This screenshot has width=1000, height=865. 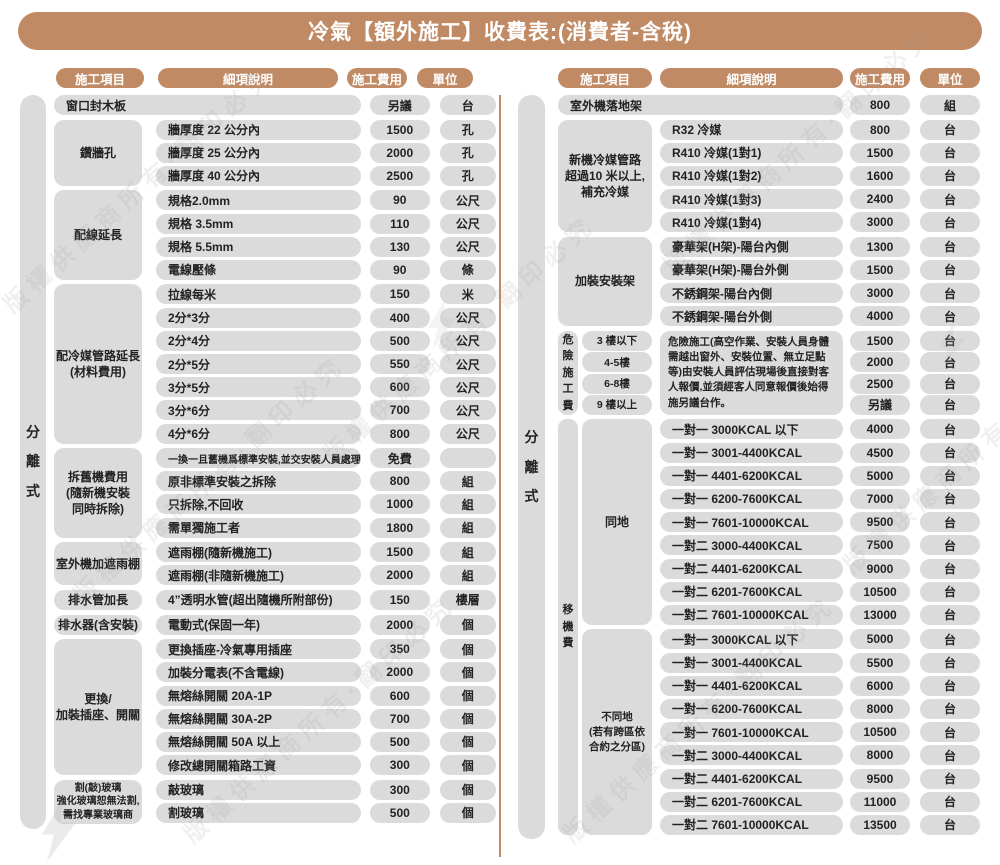 I want to click on fee-cell: 2400, so click(x=880, y=199).